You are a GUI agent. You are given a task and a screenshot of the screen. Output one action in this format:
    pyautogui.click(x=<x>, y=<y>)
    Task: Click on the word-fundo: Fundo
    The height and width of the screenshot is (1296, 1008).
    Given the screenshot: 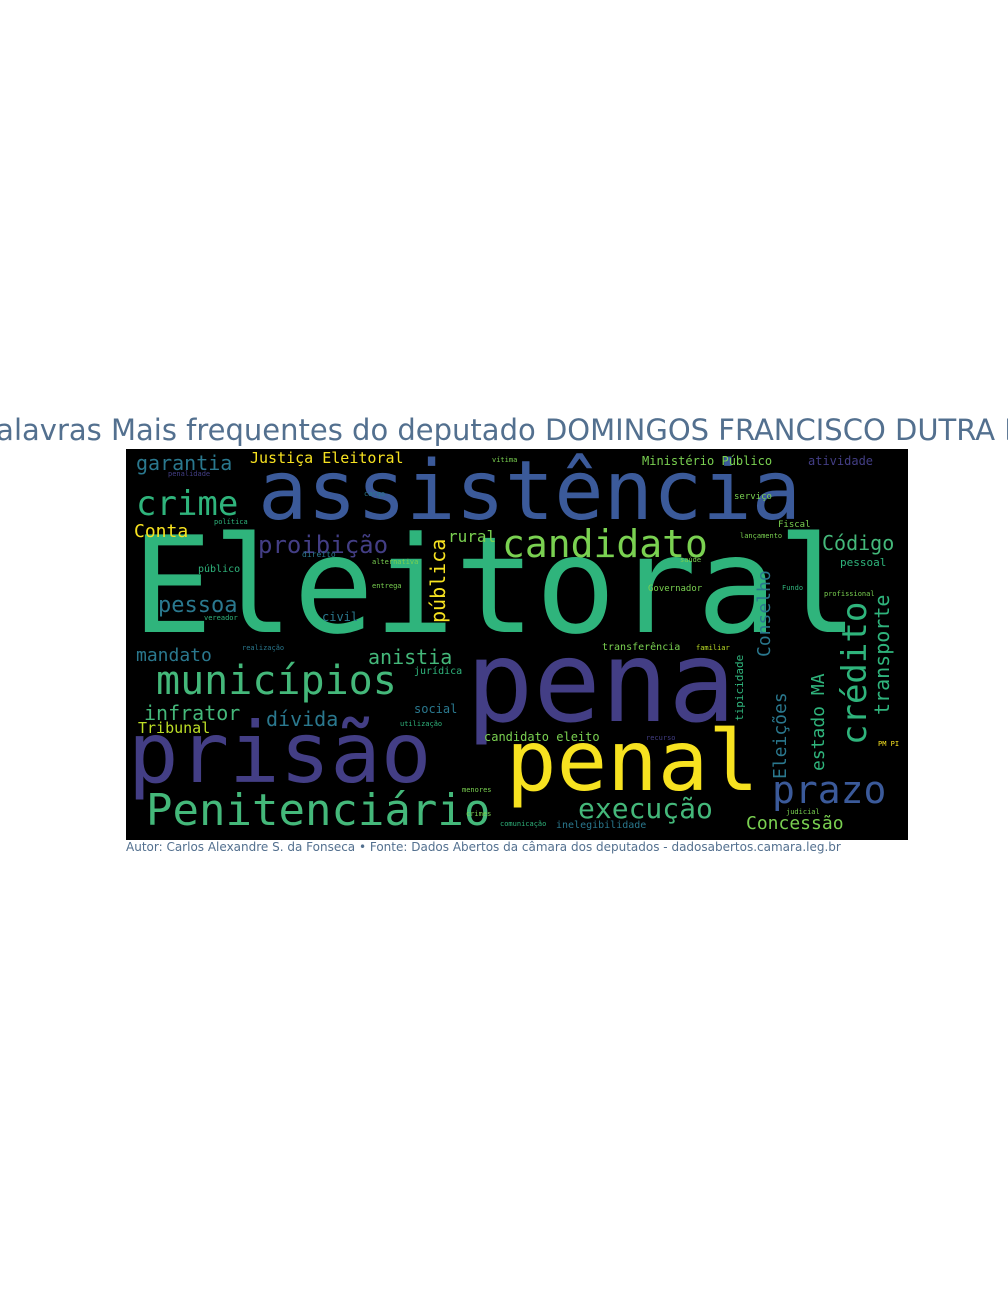 What is the action you would take?
    pyautogui.click(x=793, y=588)
    